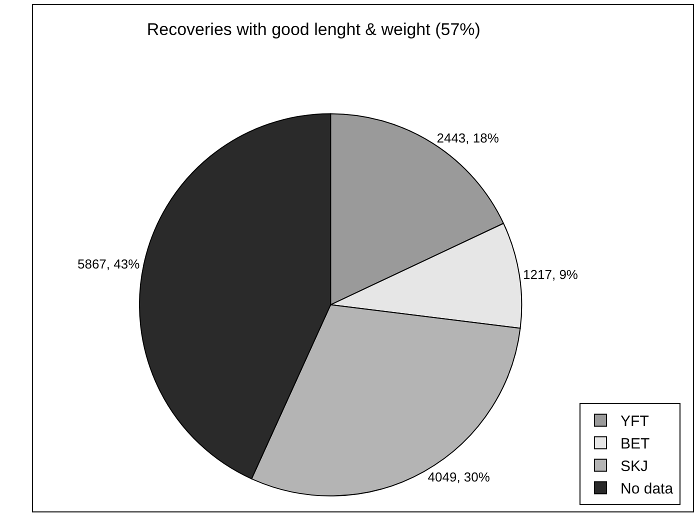 The height and width of the screenshot is (515, 697). Describe the element at coordinates (634, 421) in the screenshot. I see `legend-label: YFT` at that location.